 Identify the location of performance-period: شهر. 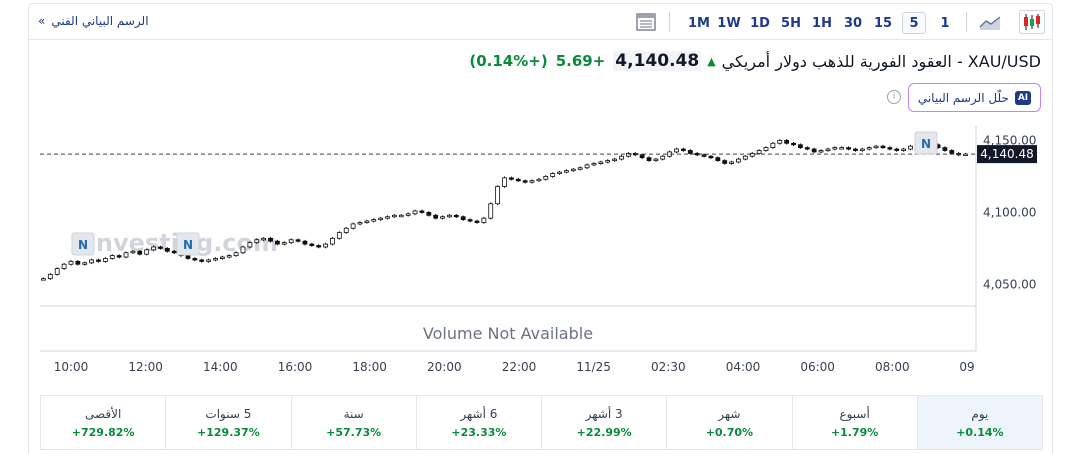
(729, 413).